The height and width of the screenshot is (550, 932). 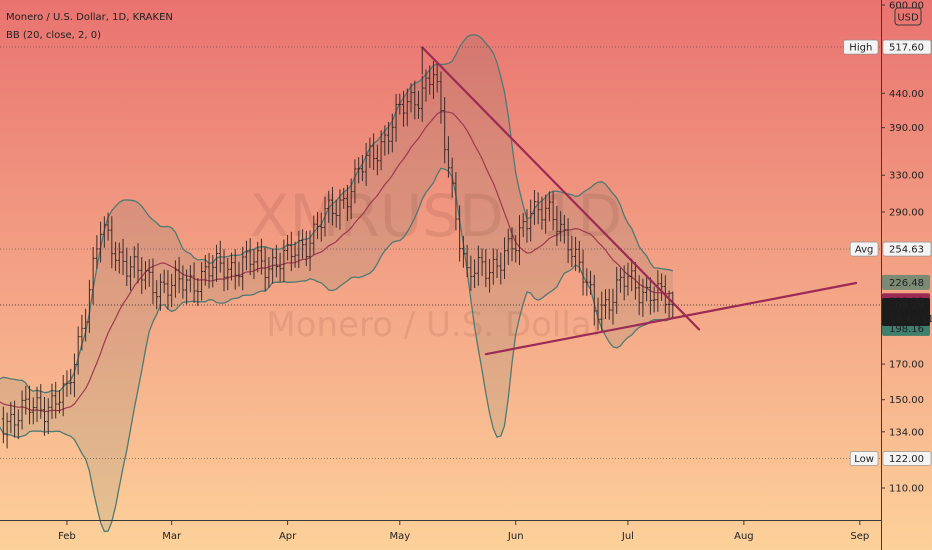 I want to click on currency-badge: USD, so click(x=908, y=16).